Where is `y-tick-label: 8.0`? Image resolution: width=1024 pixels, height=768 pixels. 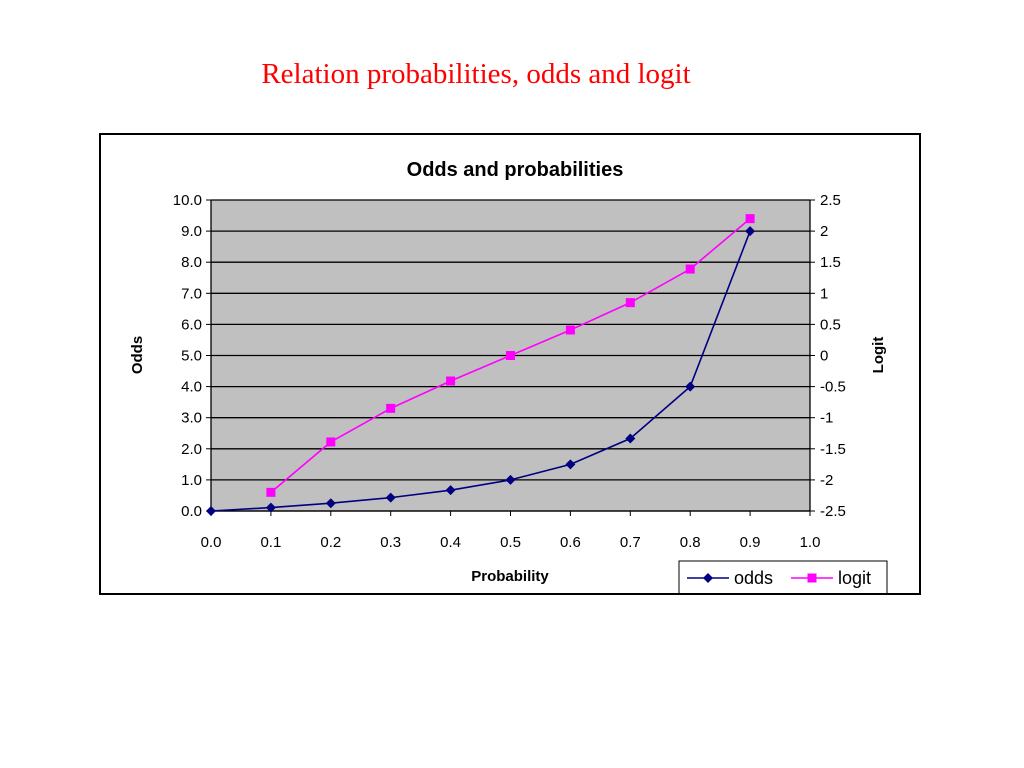
y-tick-label: 8.0 is located at coordinates (191, 262).